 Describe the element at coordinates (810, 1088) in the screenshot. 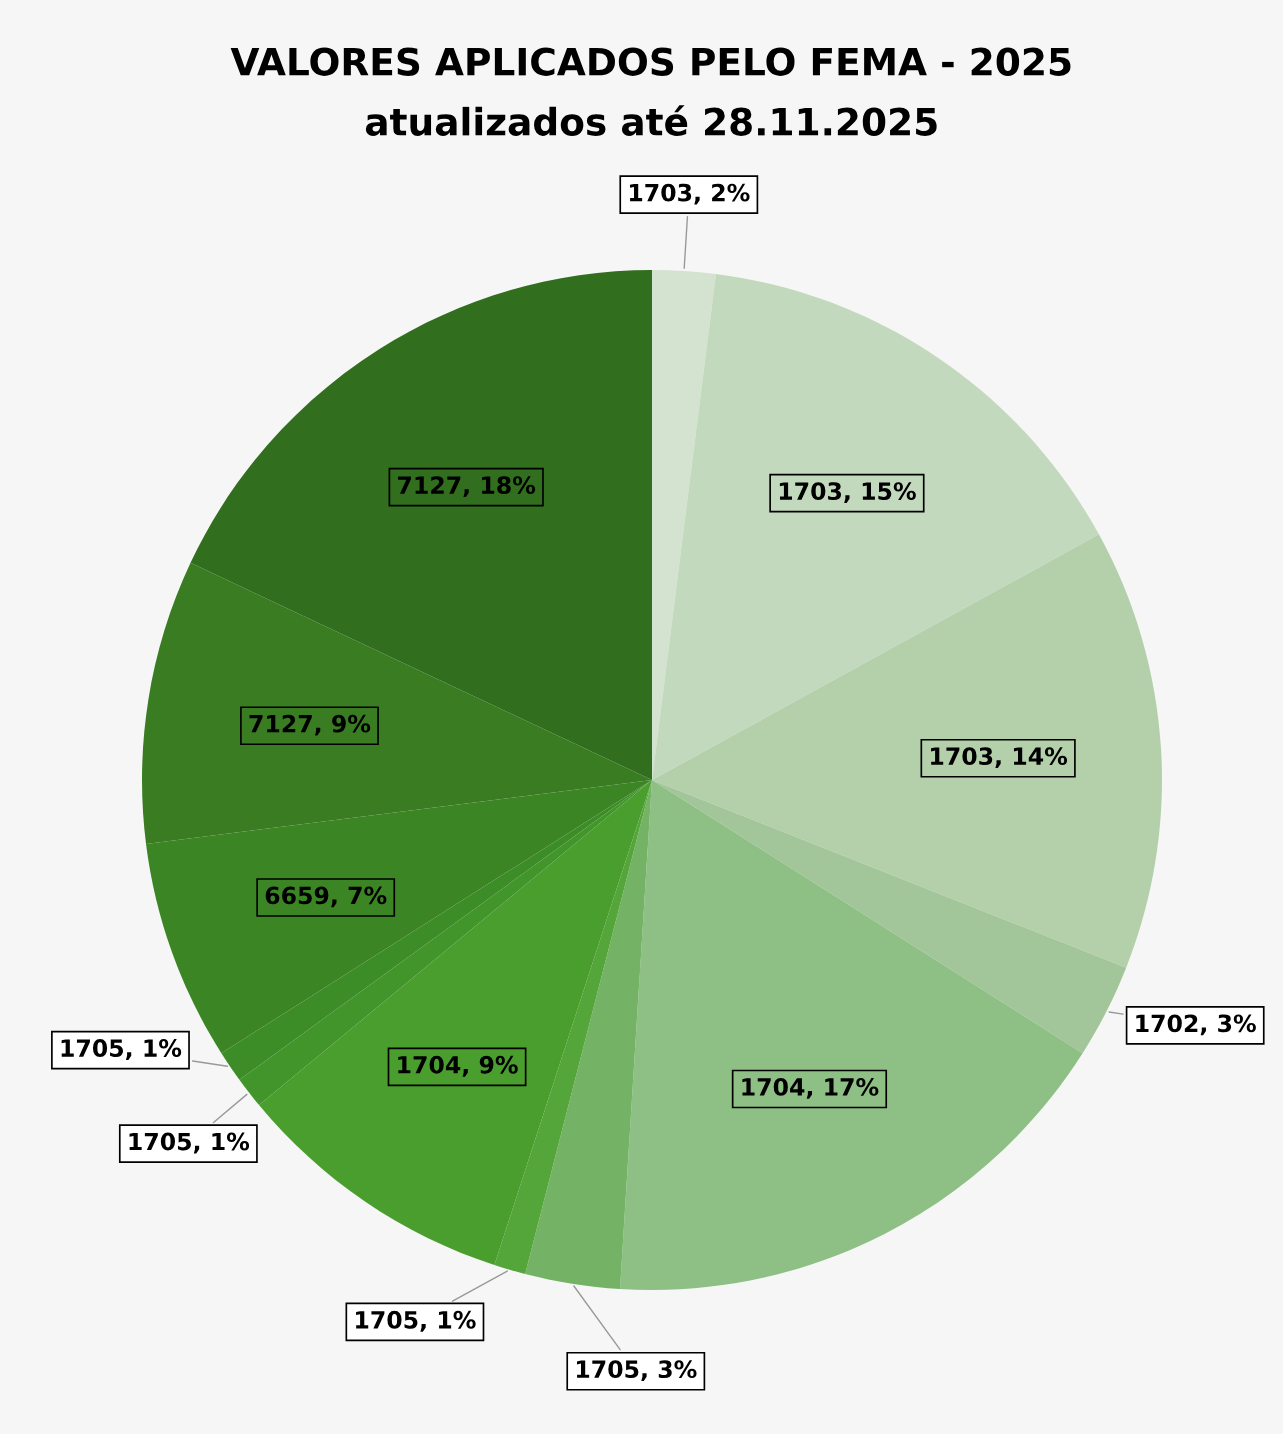

I see `slice-label: 1704, 17%` at that location.